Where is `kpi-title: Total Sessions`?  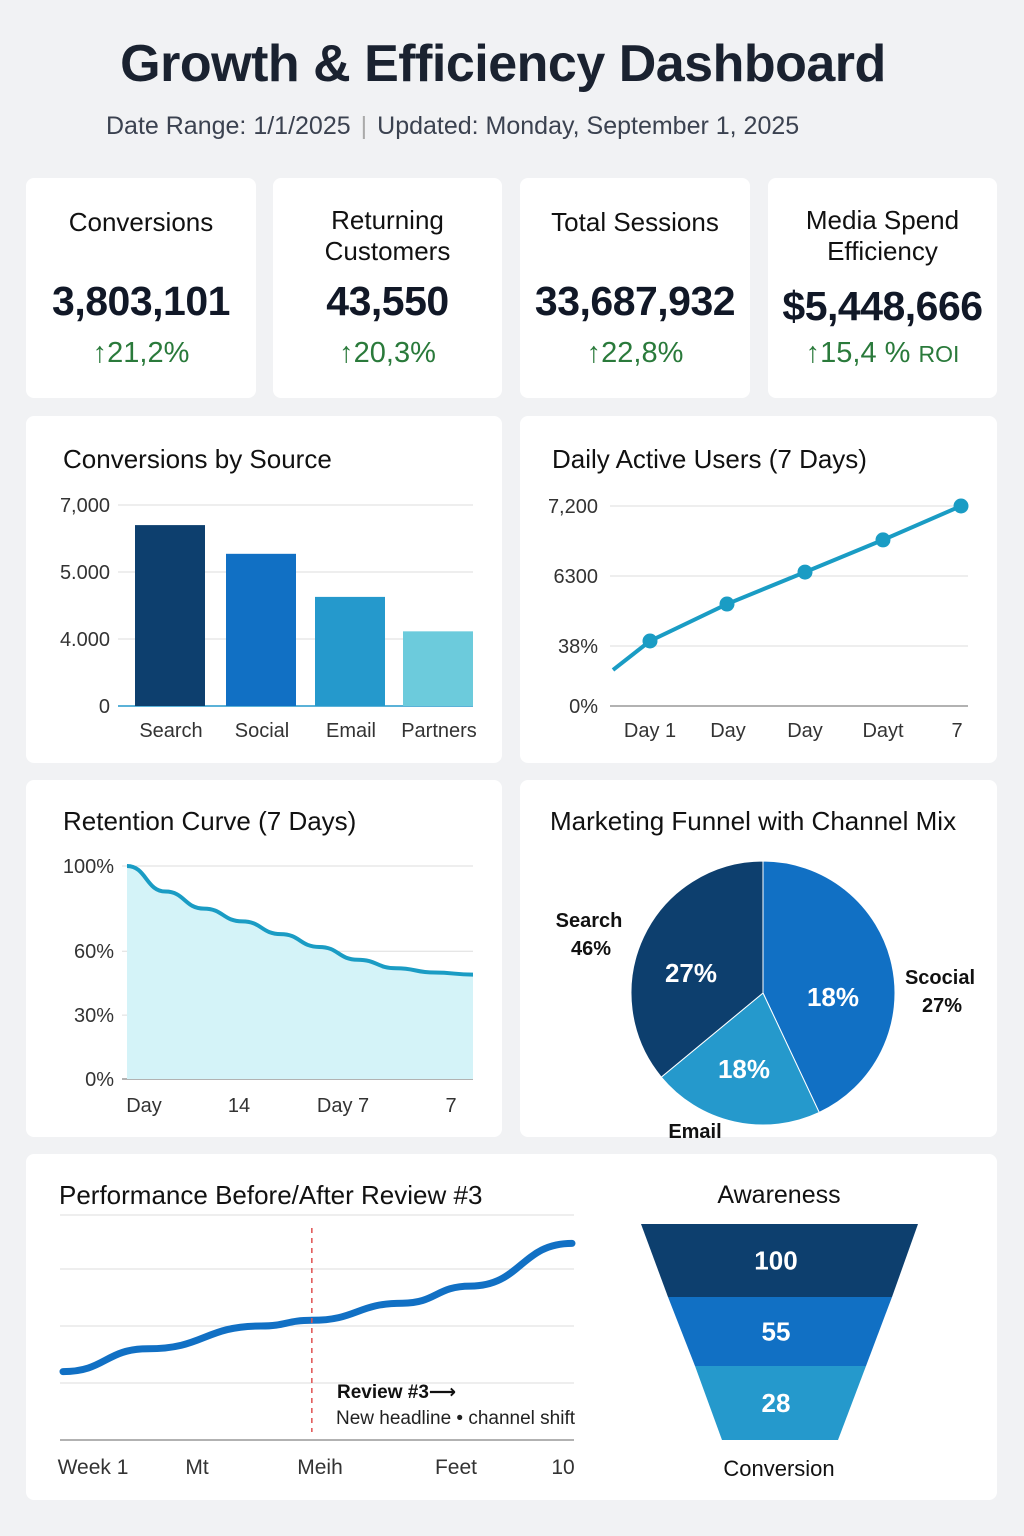 kpi-title: Total Sessions is located at coordinates (635, 222).